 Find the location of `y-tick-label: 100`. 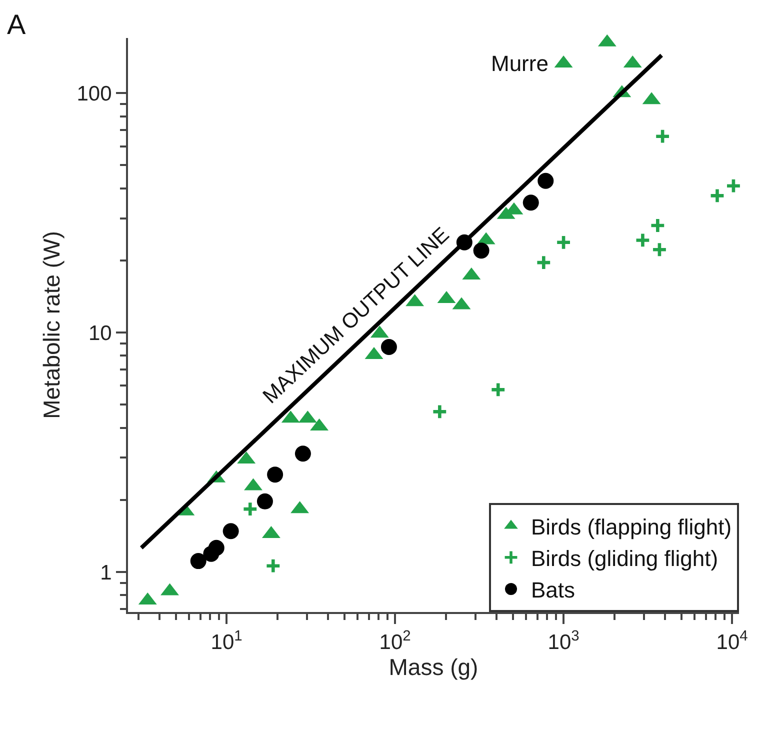

y-tick-label: 100 is located at coordinates (94, 94).